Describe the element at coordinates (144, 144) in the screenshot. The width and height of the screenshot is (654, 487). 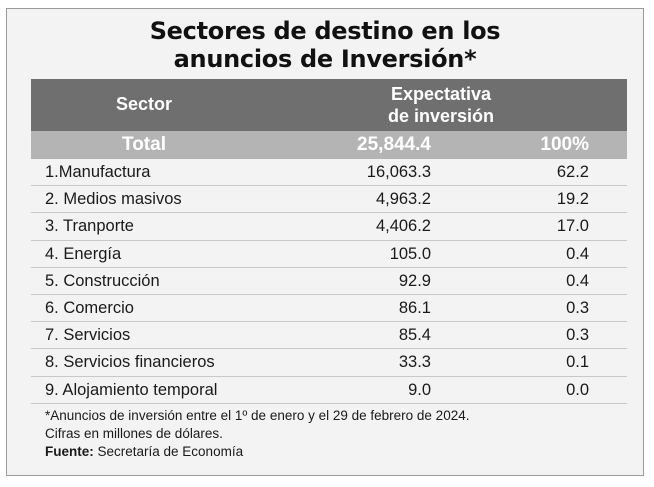
I see `total-label: Total` at that location.